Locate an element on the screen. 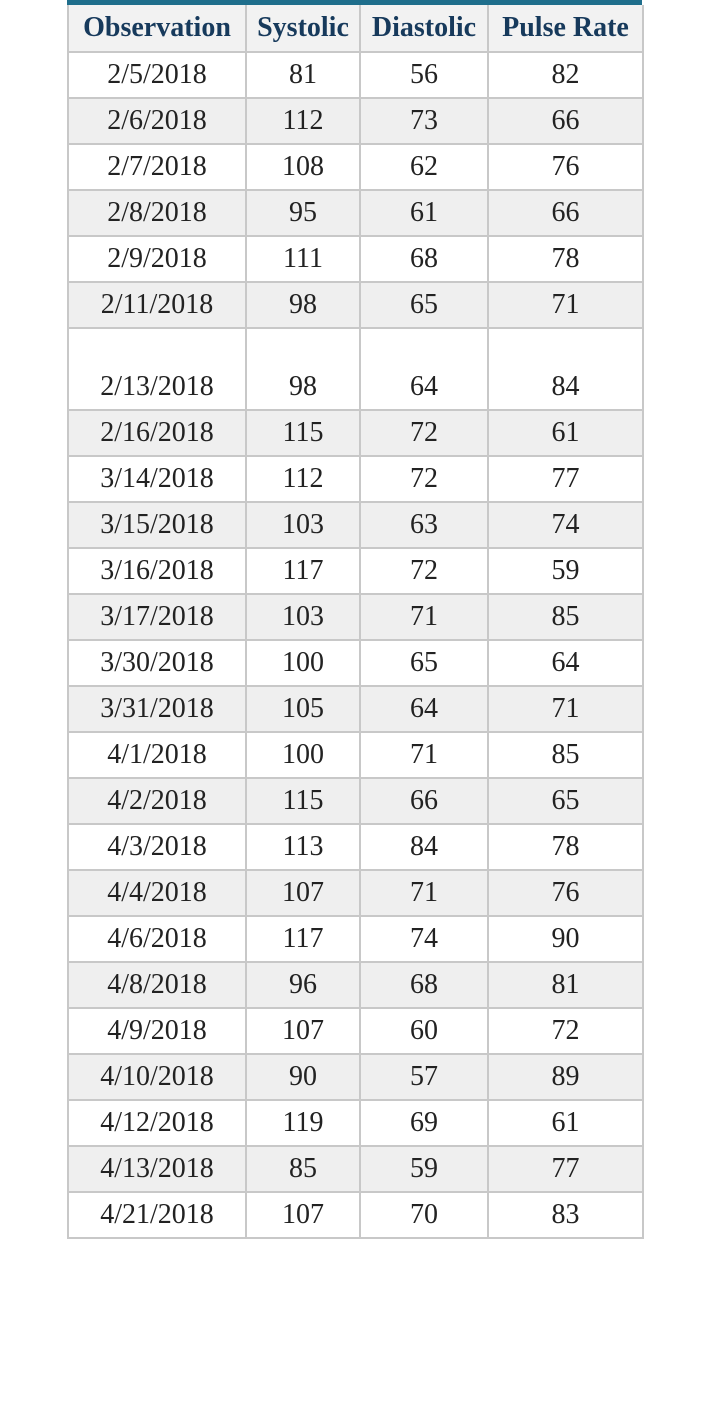 Image resolution: width=720 pixels, height=1416 pixels. cell-systolic: 98 is located at coordinates (303, 305).